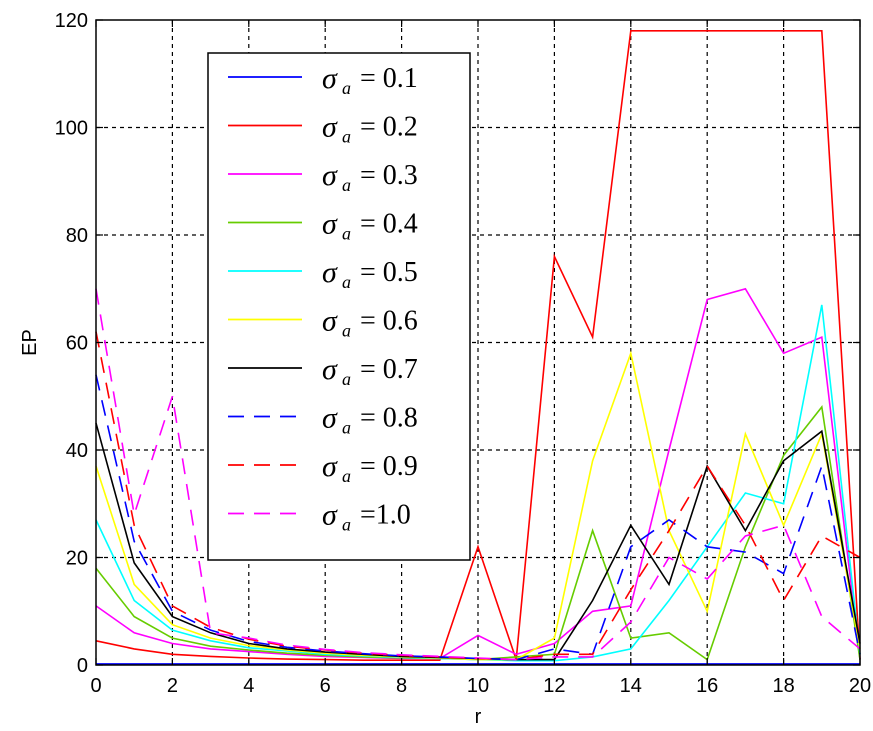 This screenshot has width=873, height=731. Describe the element at coordinates (330, 369) in the screenshot. I see `legend-symbol-7: σ` at that location.